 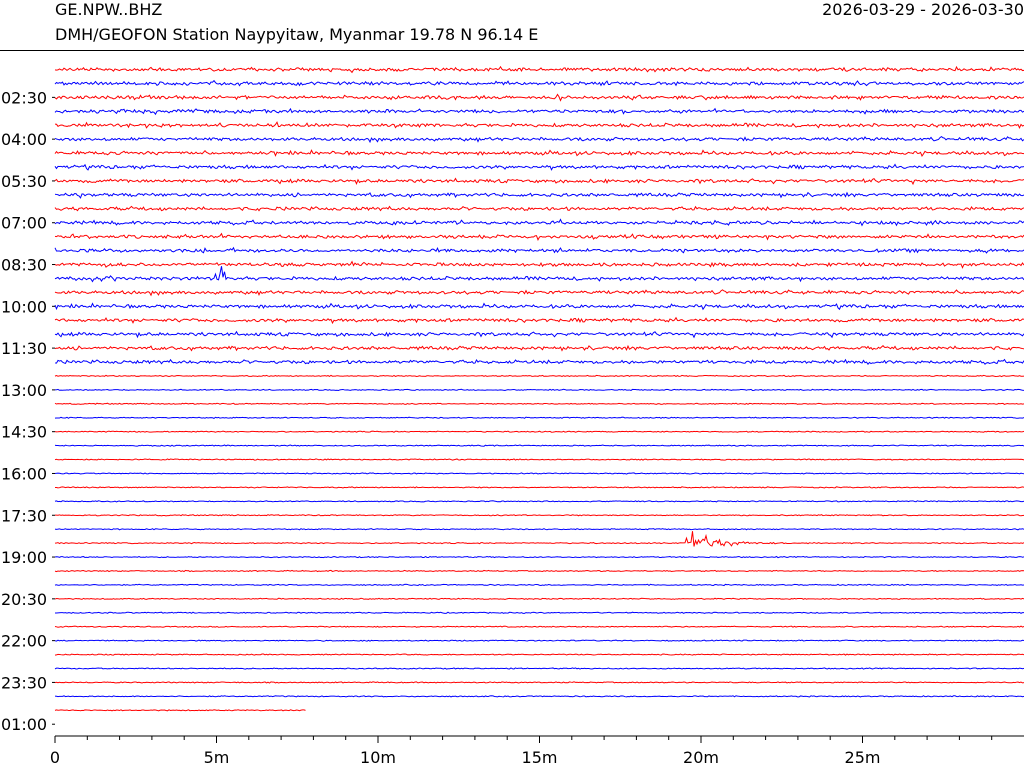 What do you see at coordinates (24, 348) in the screenshot?
I see `y-tick-label: 11:30` at bounding box center [24, 348].